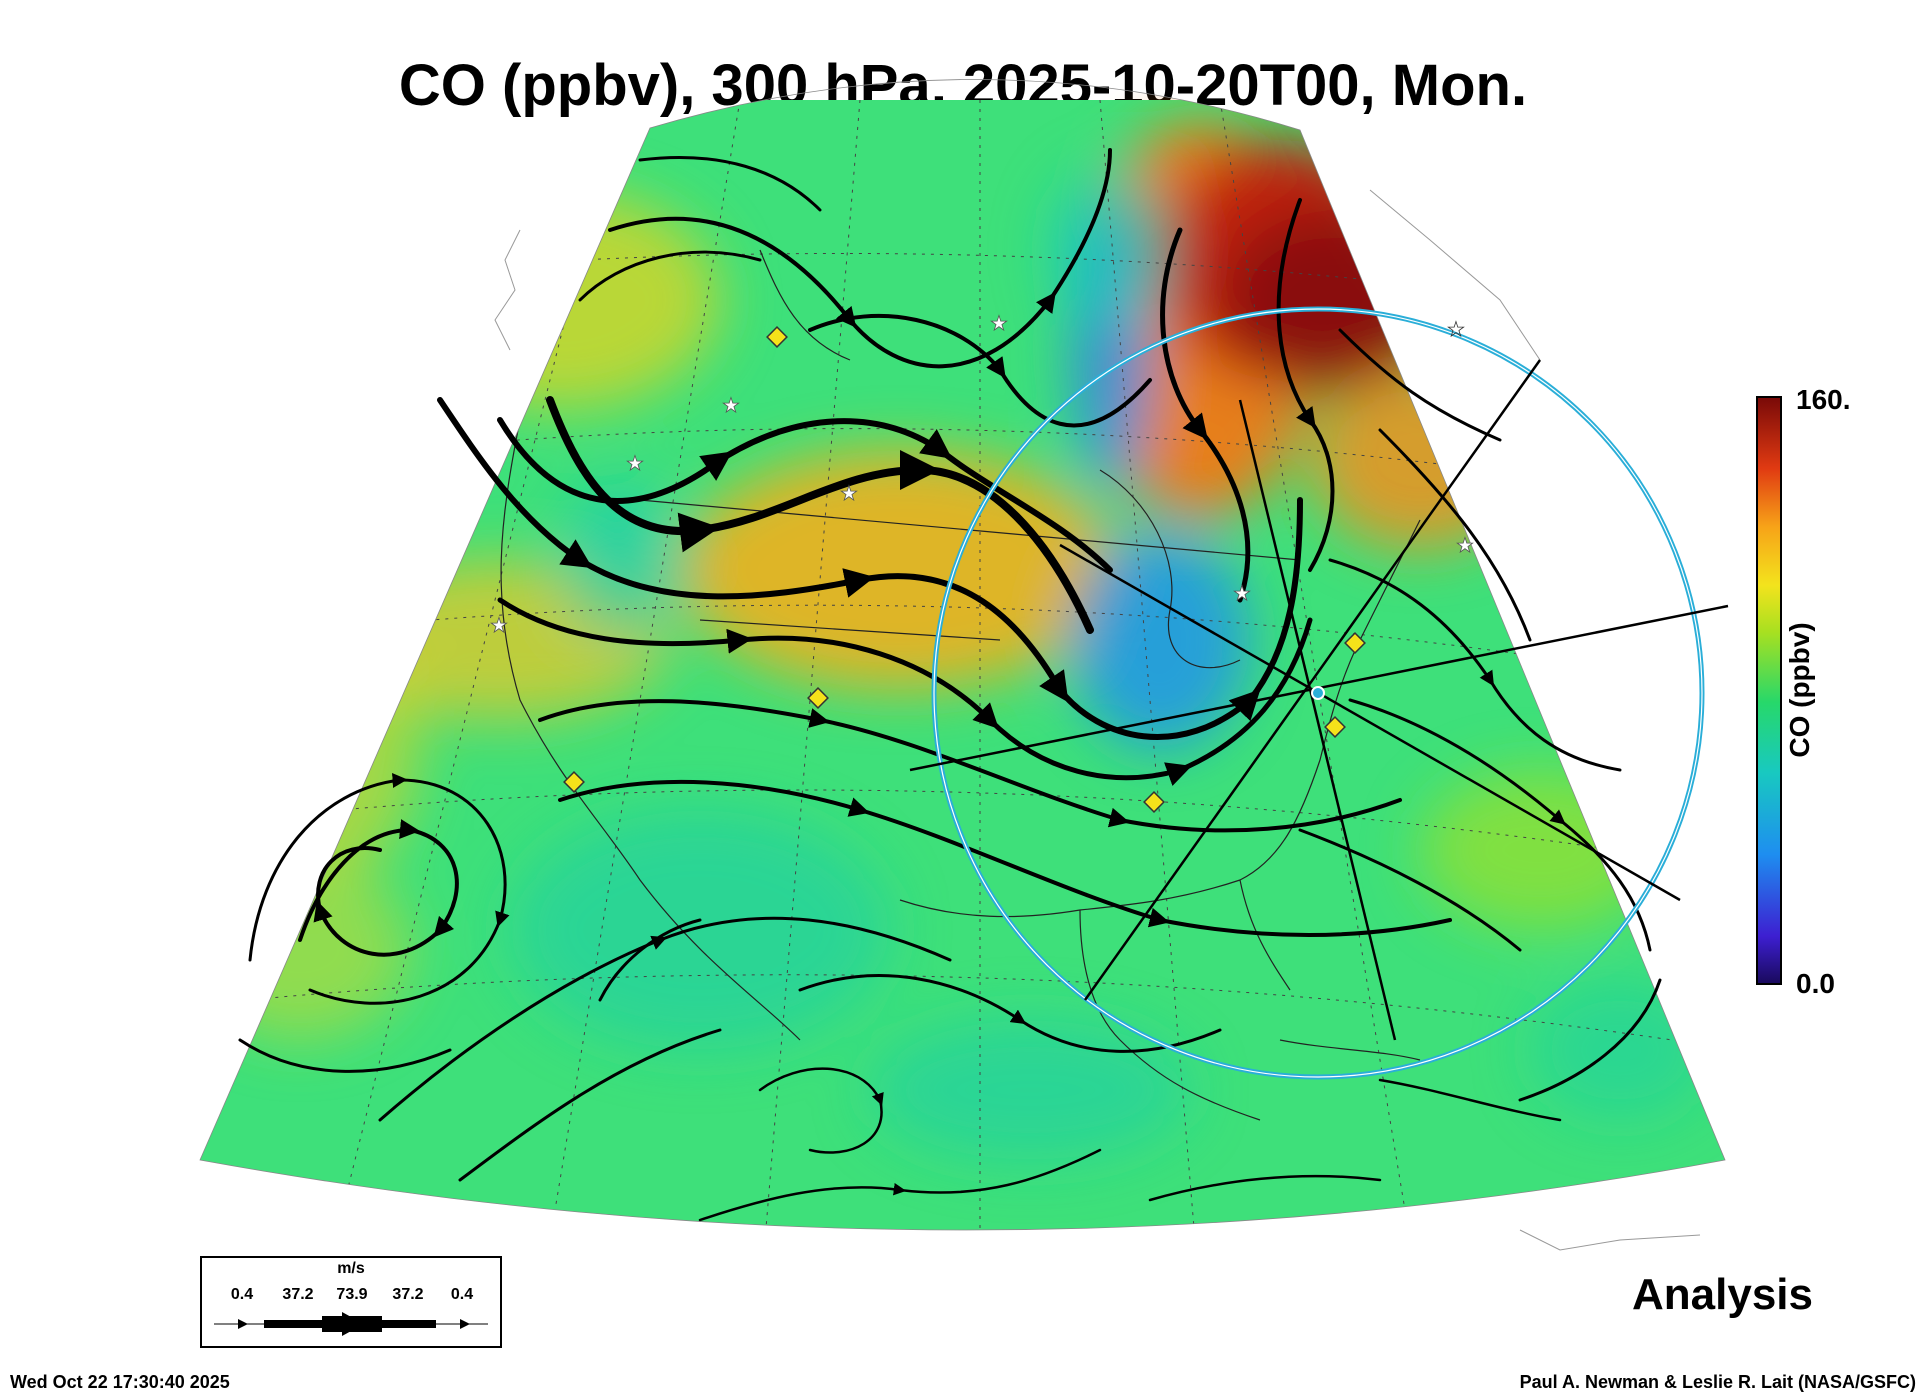 This screenshot has height=1394, width=1926. Describe the element at coordinates (351, 1324) in the screenshot. I see `wind-legend-arrows` at that location.